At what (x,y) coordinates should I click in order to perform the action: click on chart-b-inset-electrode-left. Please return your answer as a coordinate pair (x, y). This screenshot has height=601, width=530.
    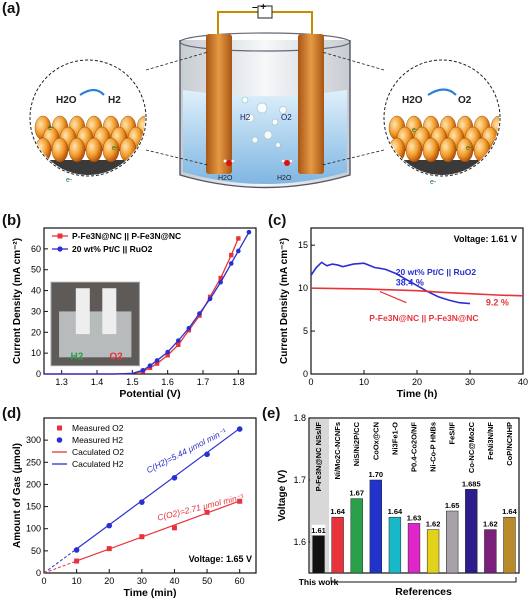
    Looking at the image, I should click on (82, 311).